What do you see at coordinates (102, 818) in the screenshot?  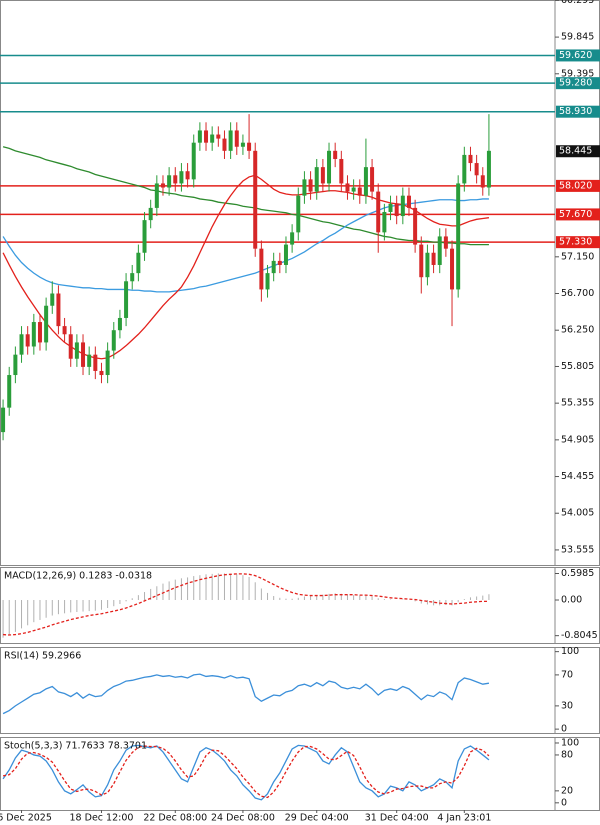 I see `x-tick-label: 18 Dec 12:00` at bounding box center [102, 818].